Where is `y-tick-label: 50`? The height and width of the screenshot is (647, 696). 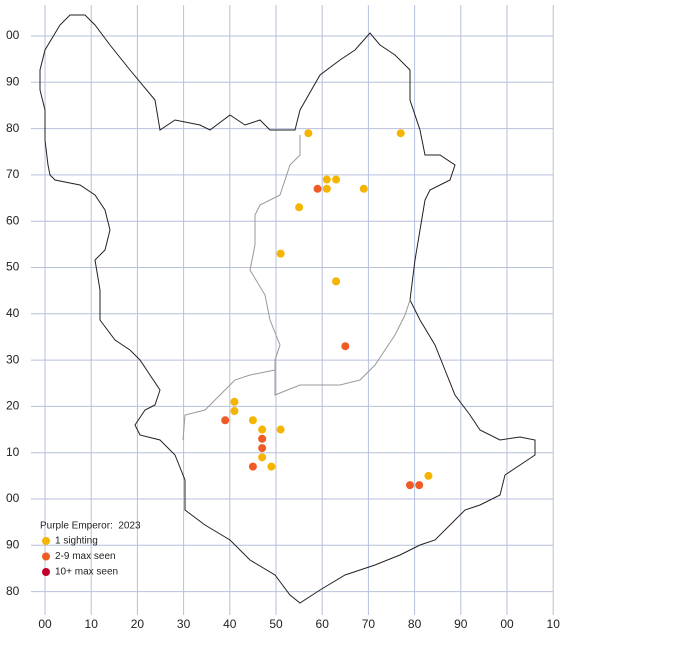
y-tick-label: 50 is located at coordinates (13, 267).